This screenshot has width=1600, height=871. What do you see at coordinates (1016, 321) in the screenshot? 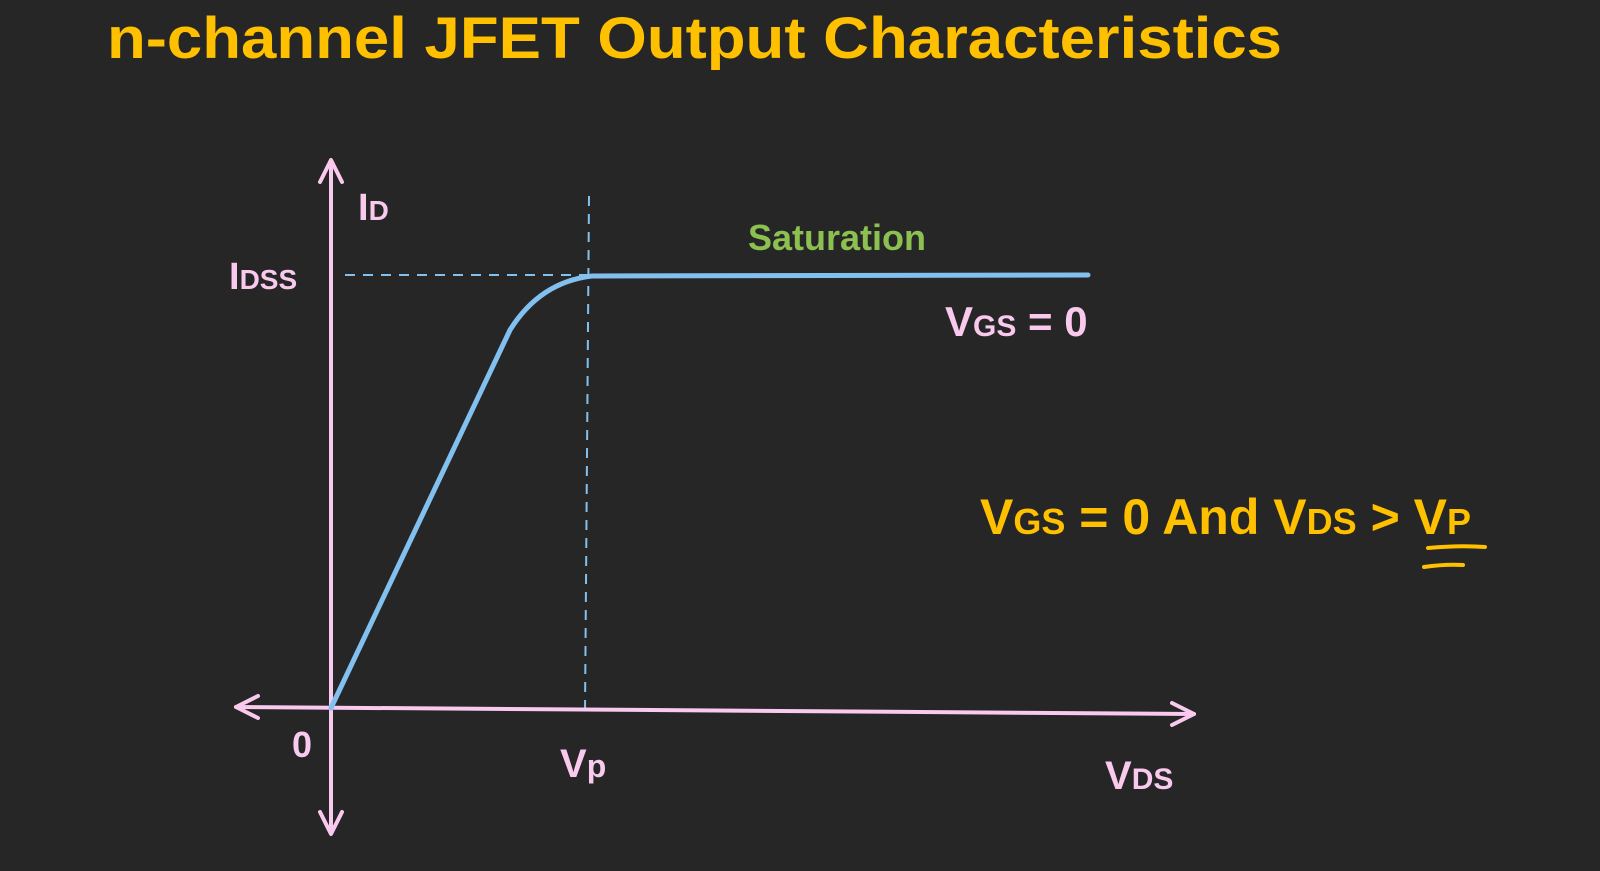
I see `curve-label: VGS = 0` at bounding box center [1016, 321].